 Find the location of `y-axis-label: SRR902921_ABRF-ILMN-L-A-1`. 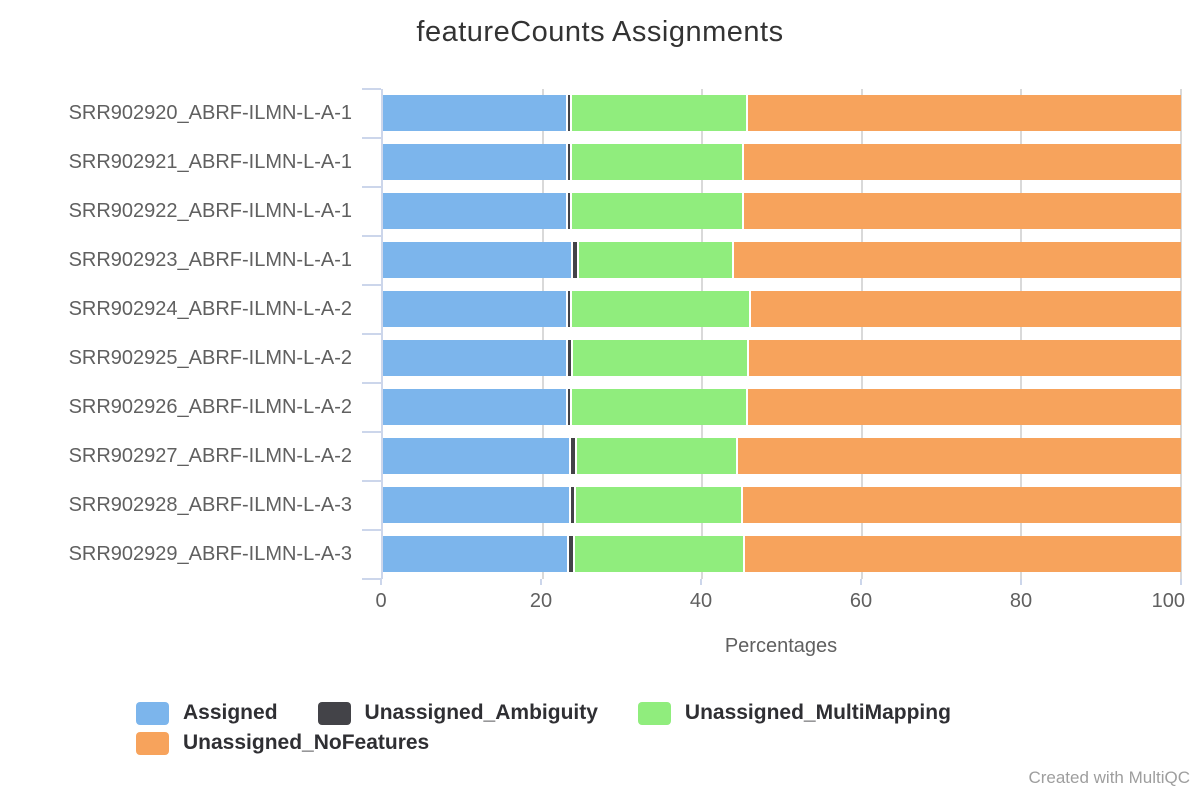

y-axis-label: SRR902921_ABRF-ILMN-L-A-1 is located at coordinates (210, 162).